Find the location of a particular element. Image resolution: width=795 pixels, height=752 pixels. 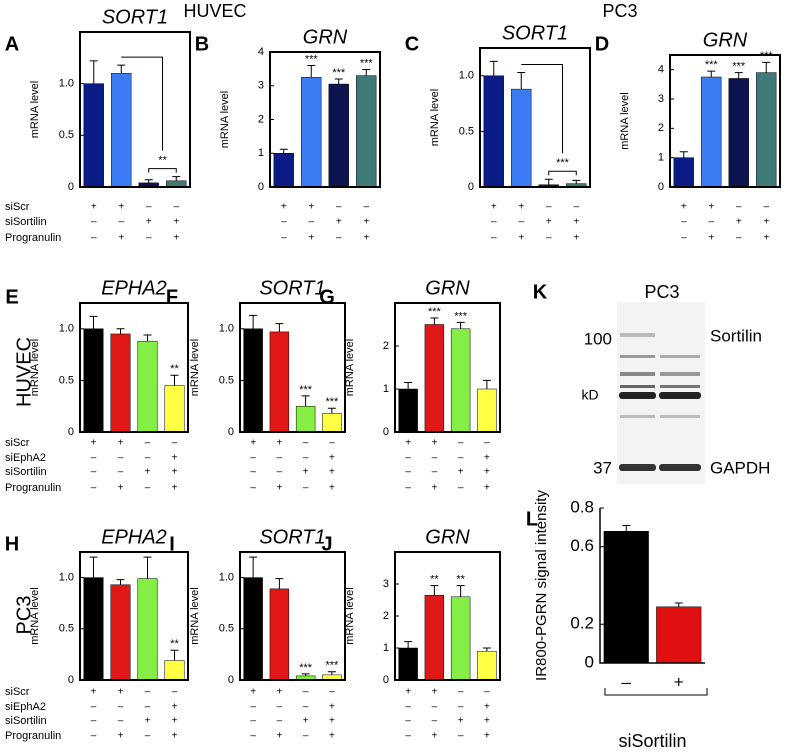

x-tick-label: – is located at coordinates (627, 681).